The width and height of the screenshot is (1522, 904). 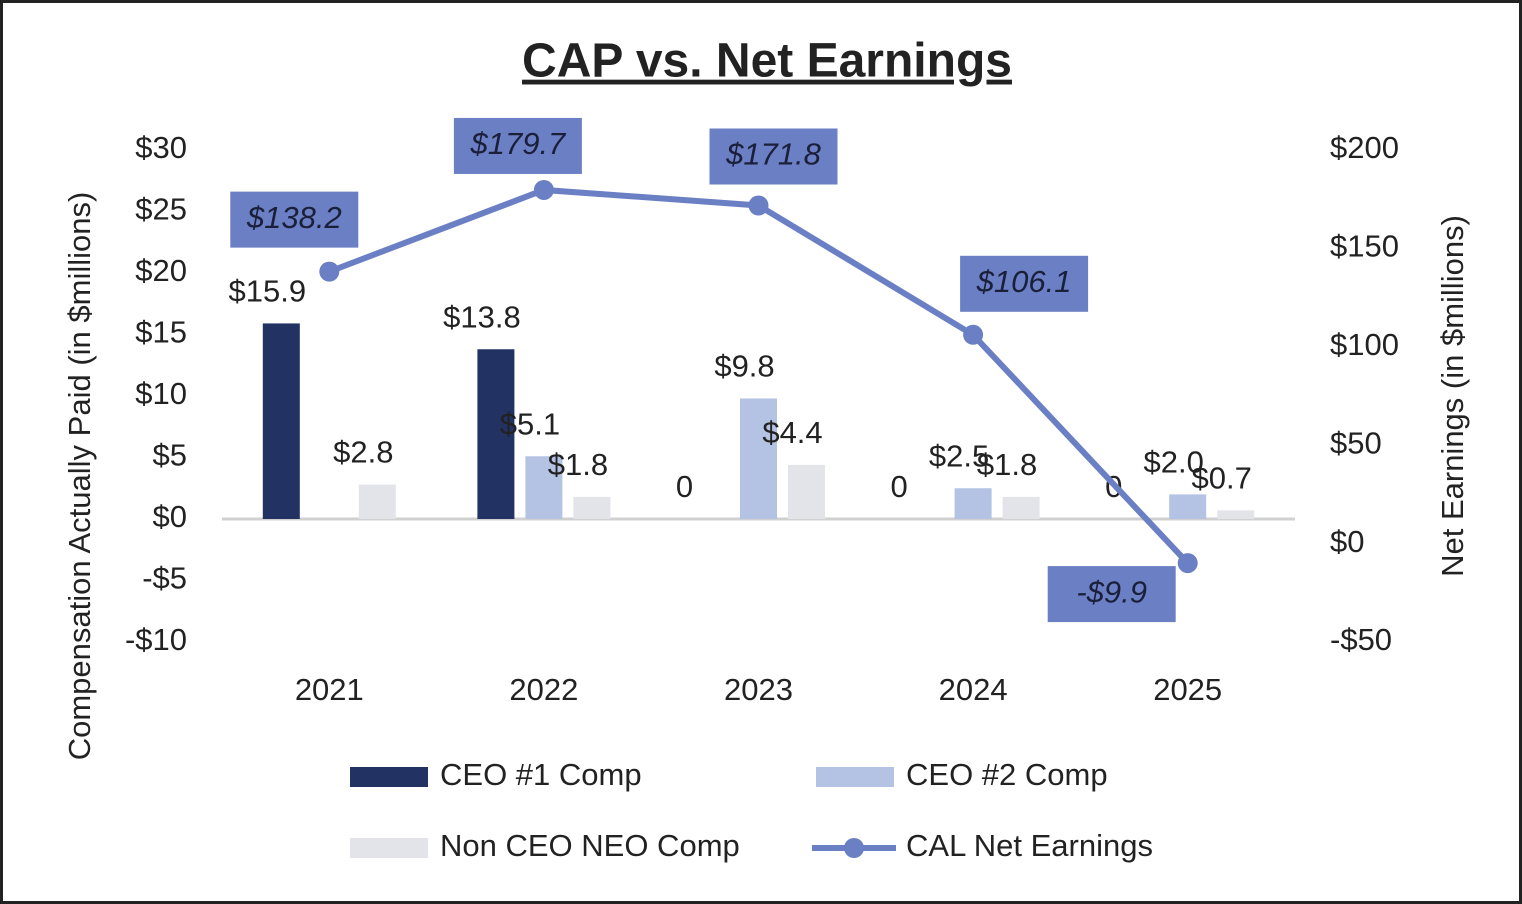 What do you see at coordinates (329, 689) in the screenshot?
I see `x-tick-label: 2021` at bounding box center [329, 689].